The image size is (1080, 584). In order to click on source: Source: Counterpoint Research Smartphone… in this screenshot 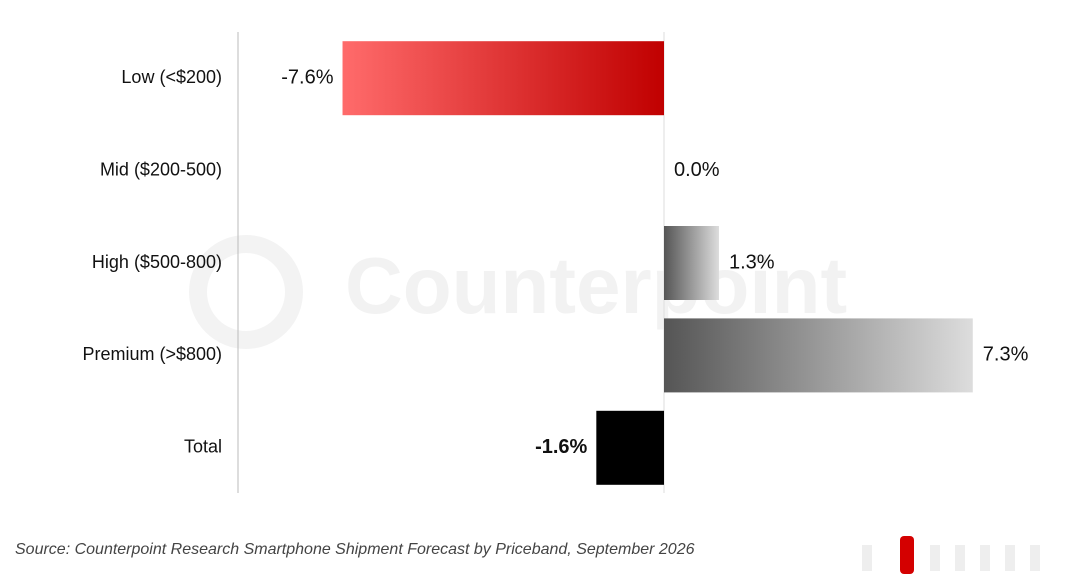, I will do `click(355, 549)`.